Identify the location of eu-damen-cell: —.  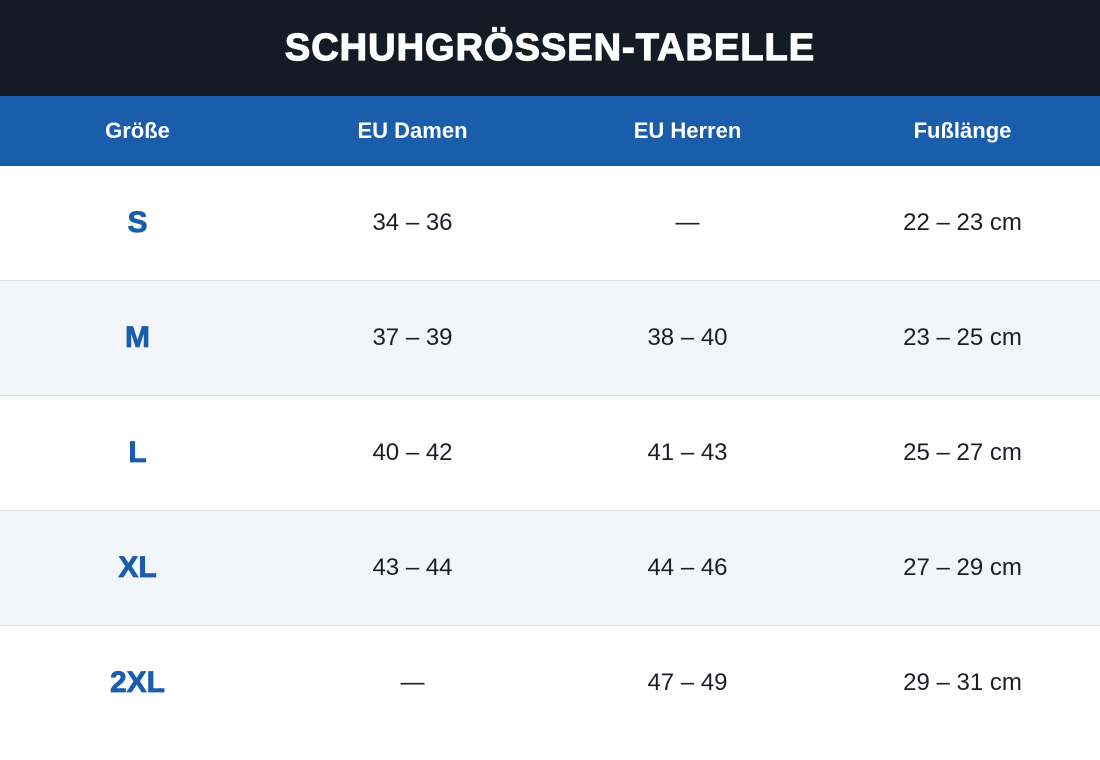
(412, 682).